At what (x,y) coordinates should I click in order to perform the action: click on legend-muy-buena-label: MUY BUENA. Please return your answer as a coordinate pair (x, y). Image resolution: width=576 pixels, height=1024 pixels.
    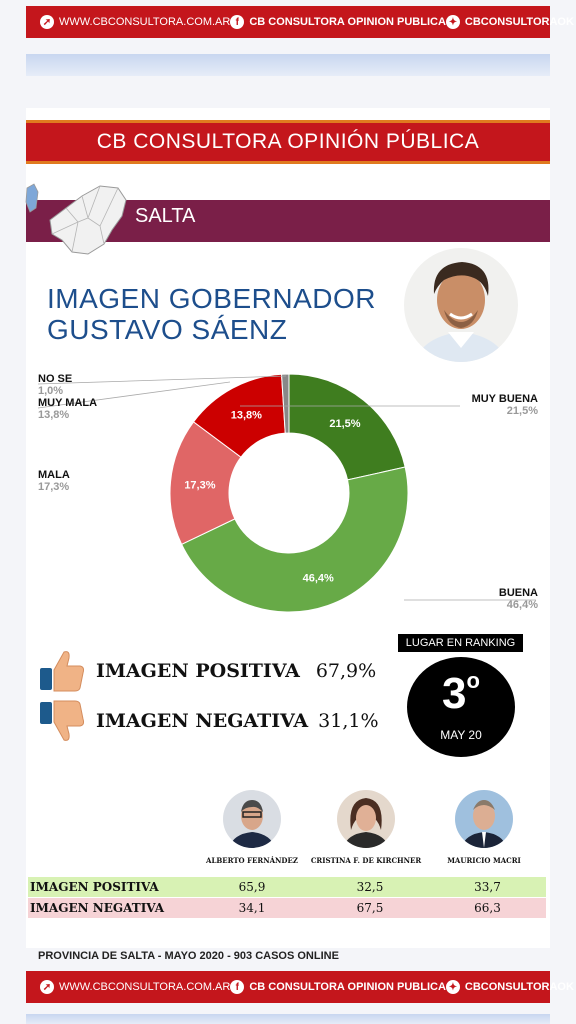
    Looking at the image, I should click on (504, 399).